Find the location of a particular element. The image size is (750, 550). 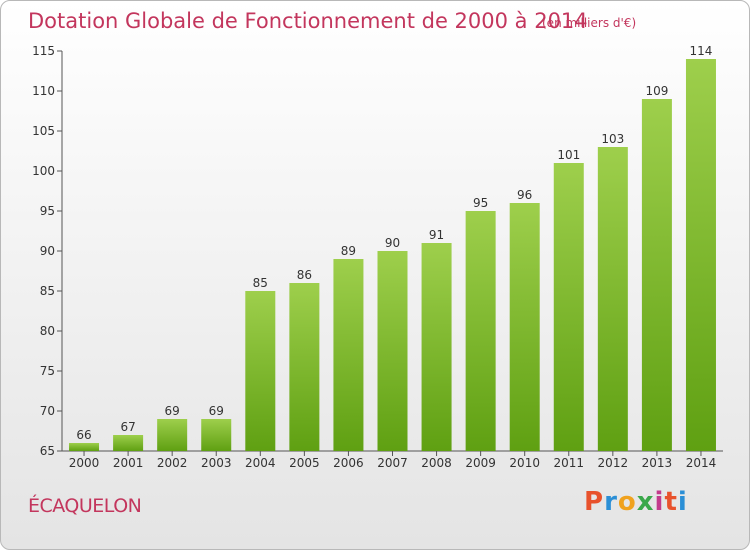

x-tick-label: 2004 is located at coordinates (260, 463).